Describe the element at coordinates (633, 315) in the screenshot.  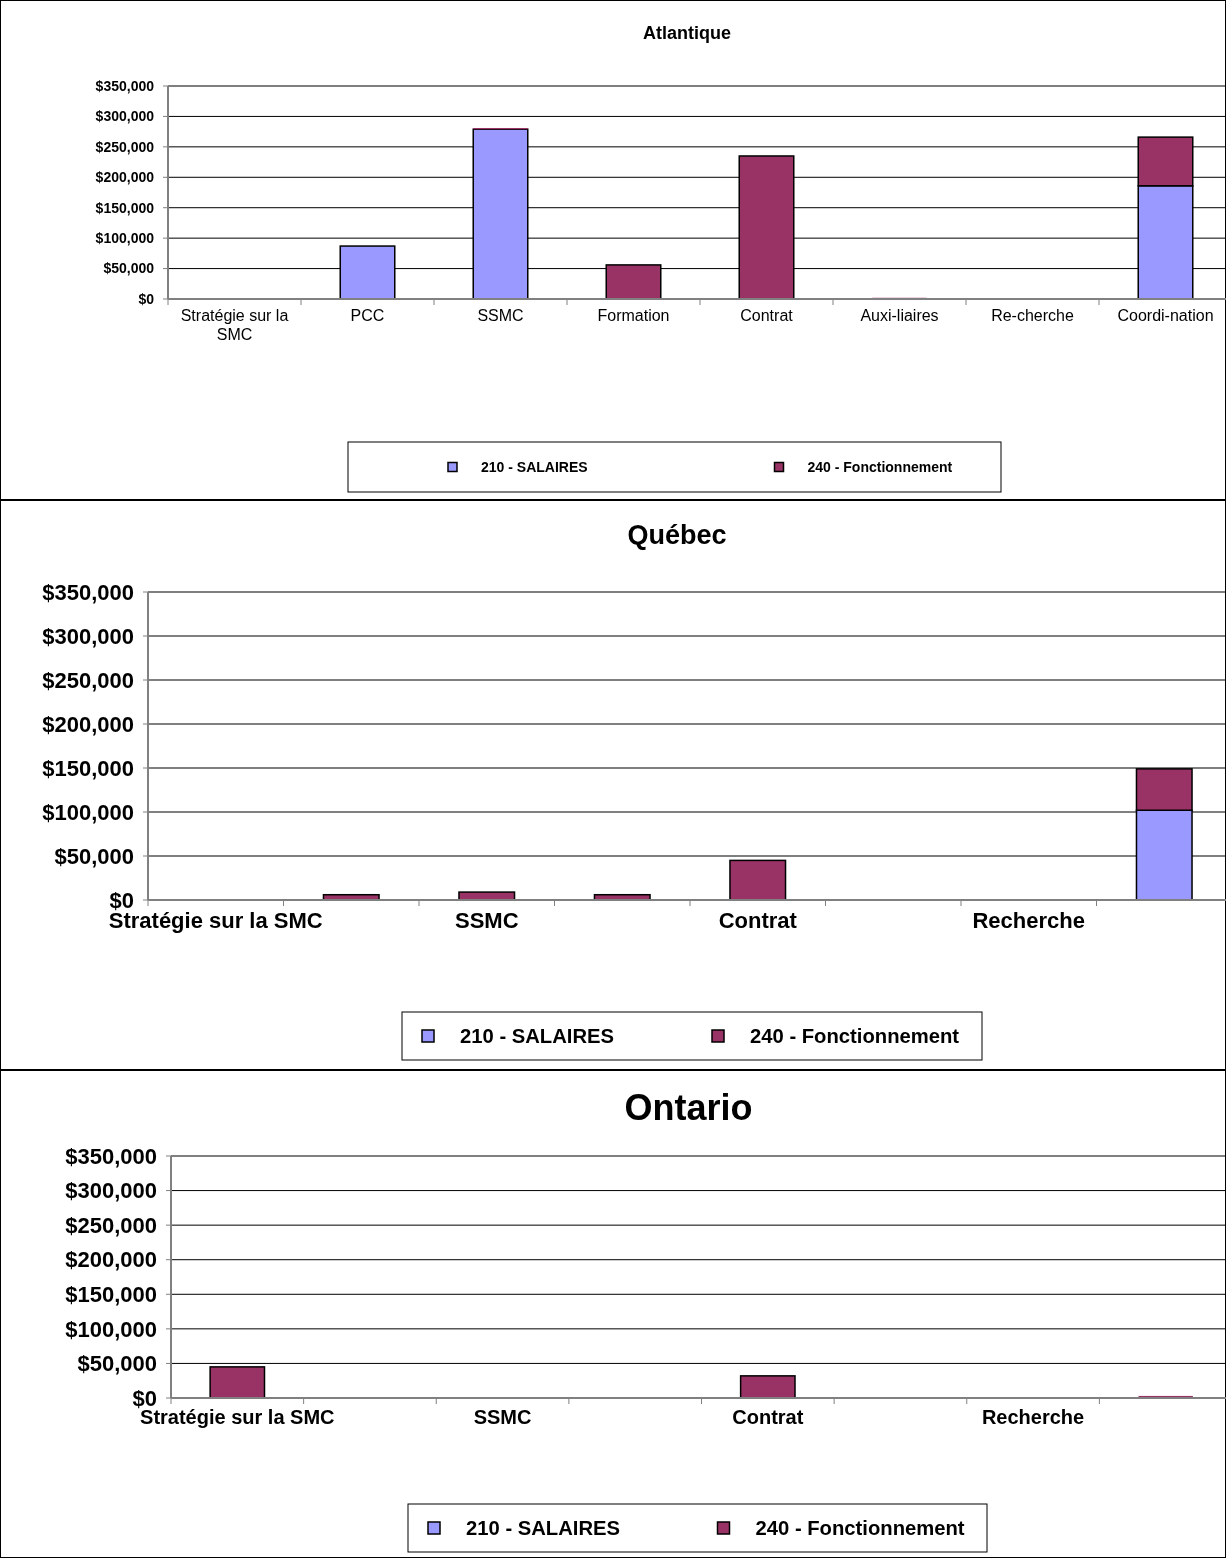
I see `x-tick-label: Formation` at that location.